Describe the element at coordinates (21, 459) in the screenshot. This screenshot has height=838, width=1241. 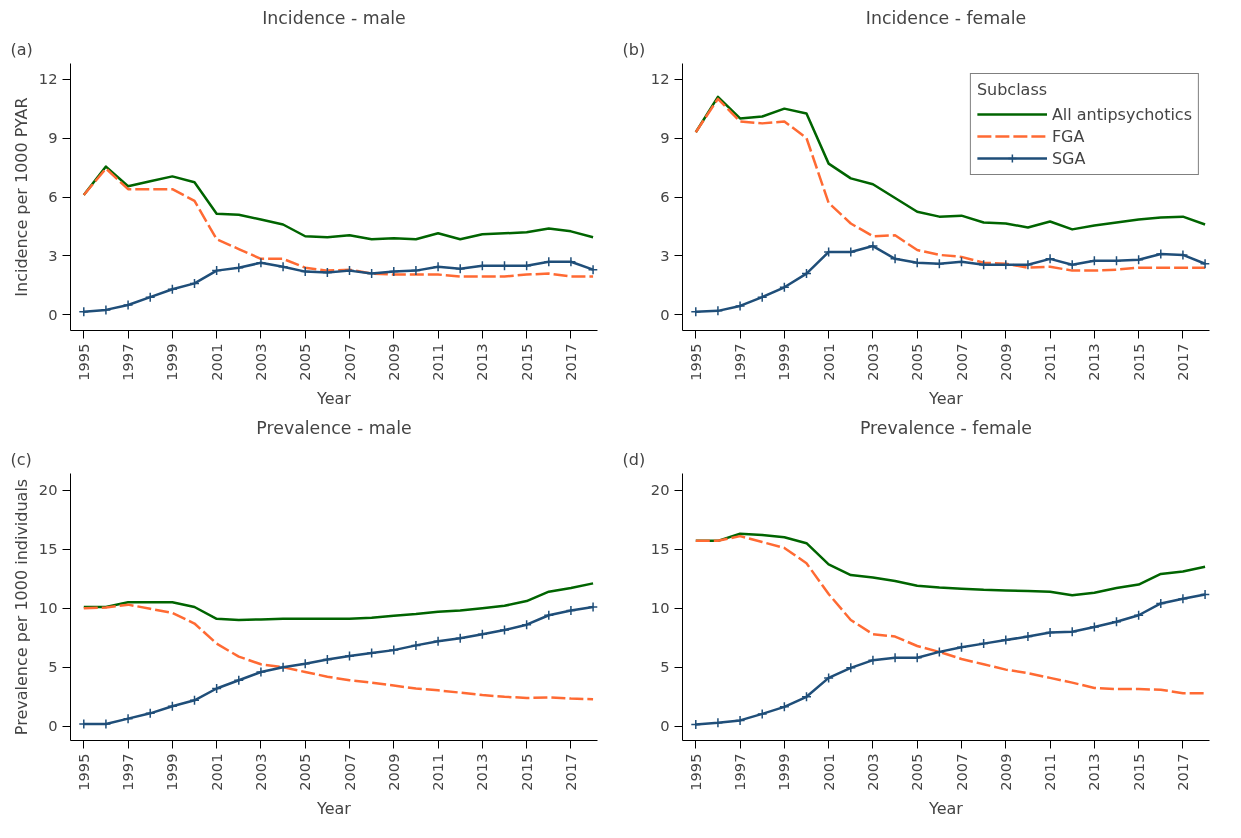
I see `text: (c)` at that location.